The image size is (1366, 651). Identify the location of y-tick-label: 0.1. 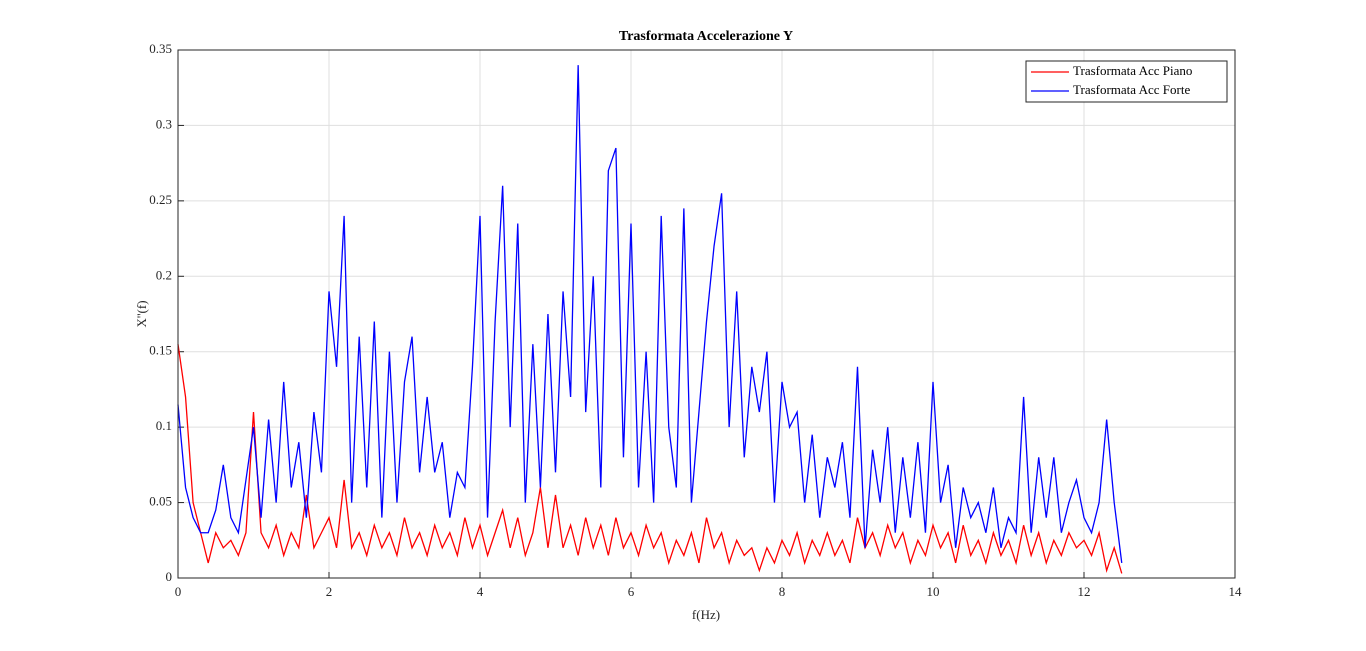
(164, 425).